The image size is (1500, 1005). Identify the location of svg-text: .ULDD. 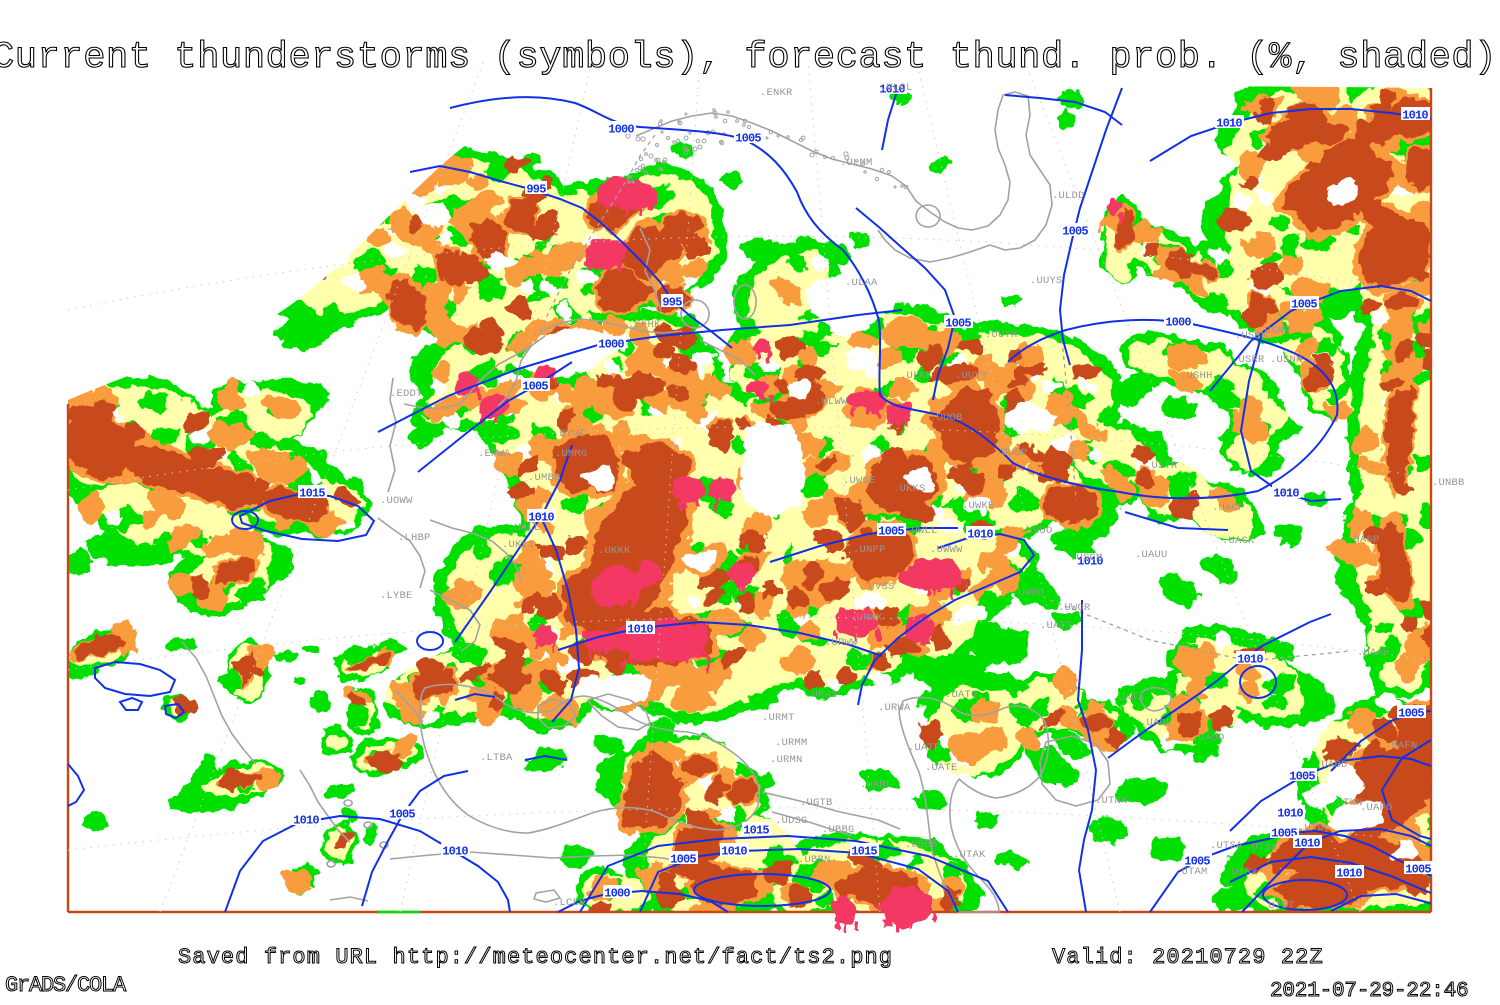
(1068, 196).